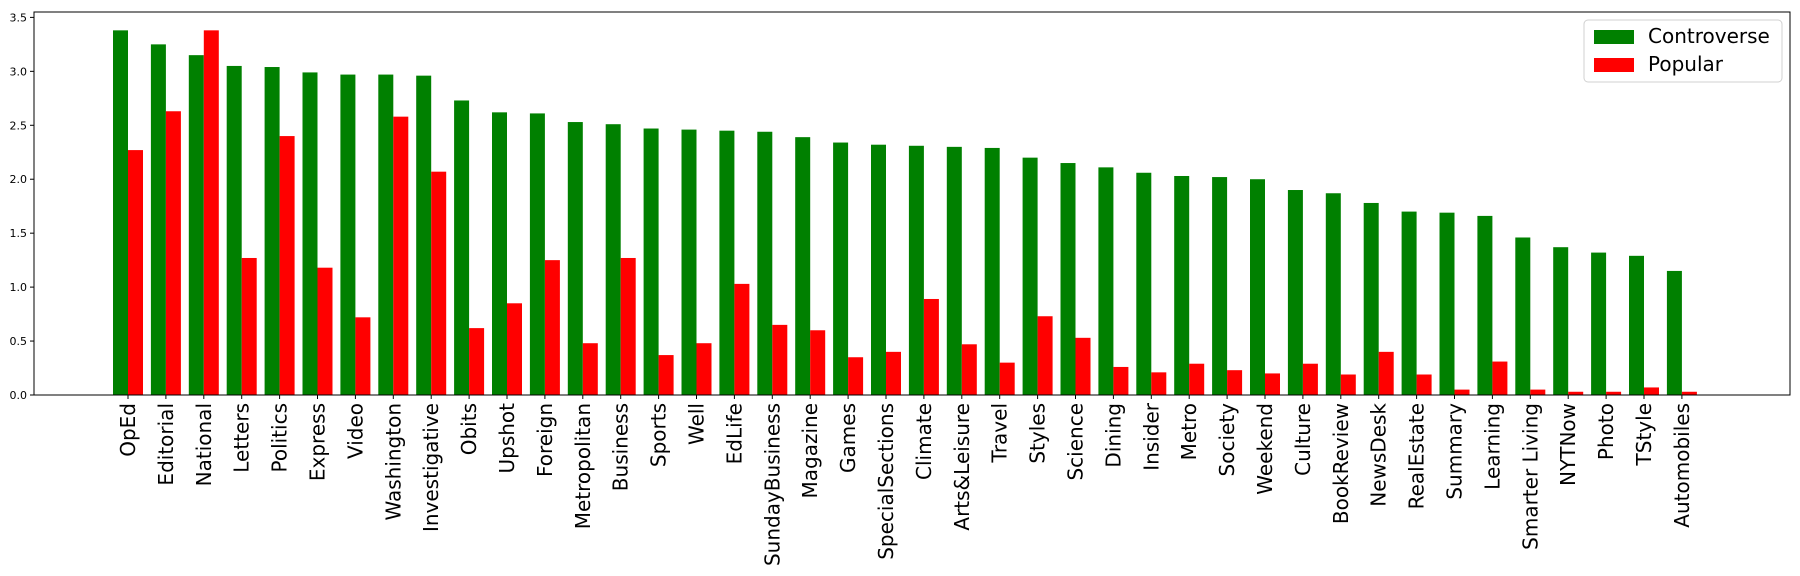 This screenshot has width=1800, height=576. Describe the element at coordinates (1686, 64) in the screenshot. I see `legend-label-popular: Popular` at that location.